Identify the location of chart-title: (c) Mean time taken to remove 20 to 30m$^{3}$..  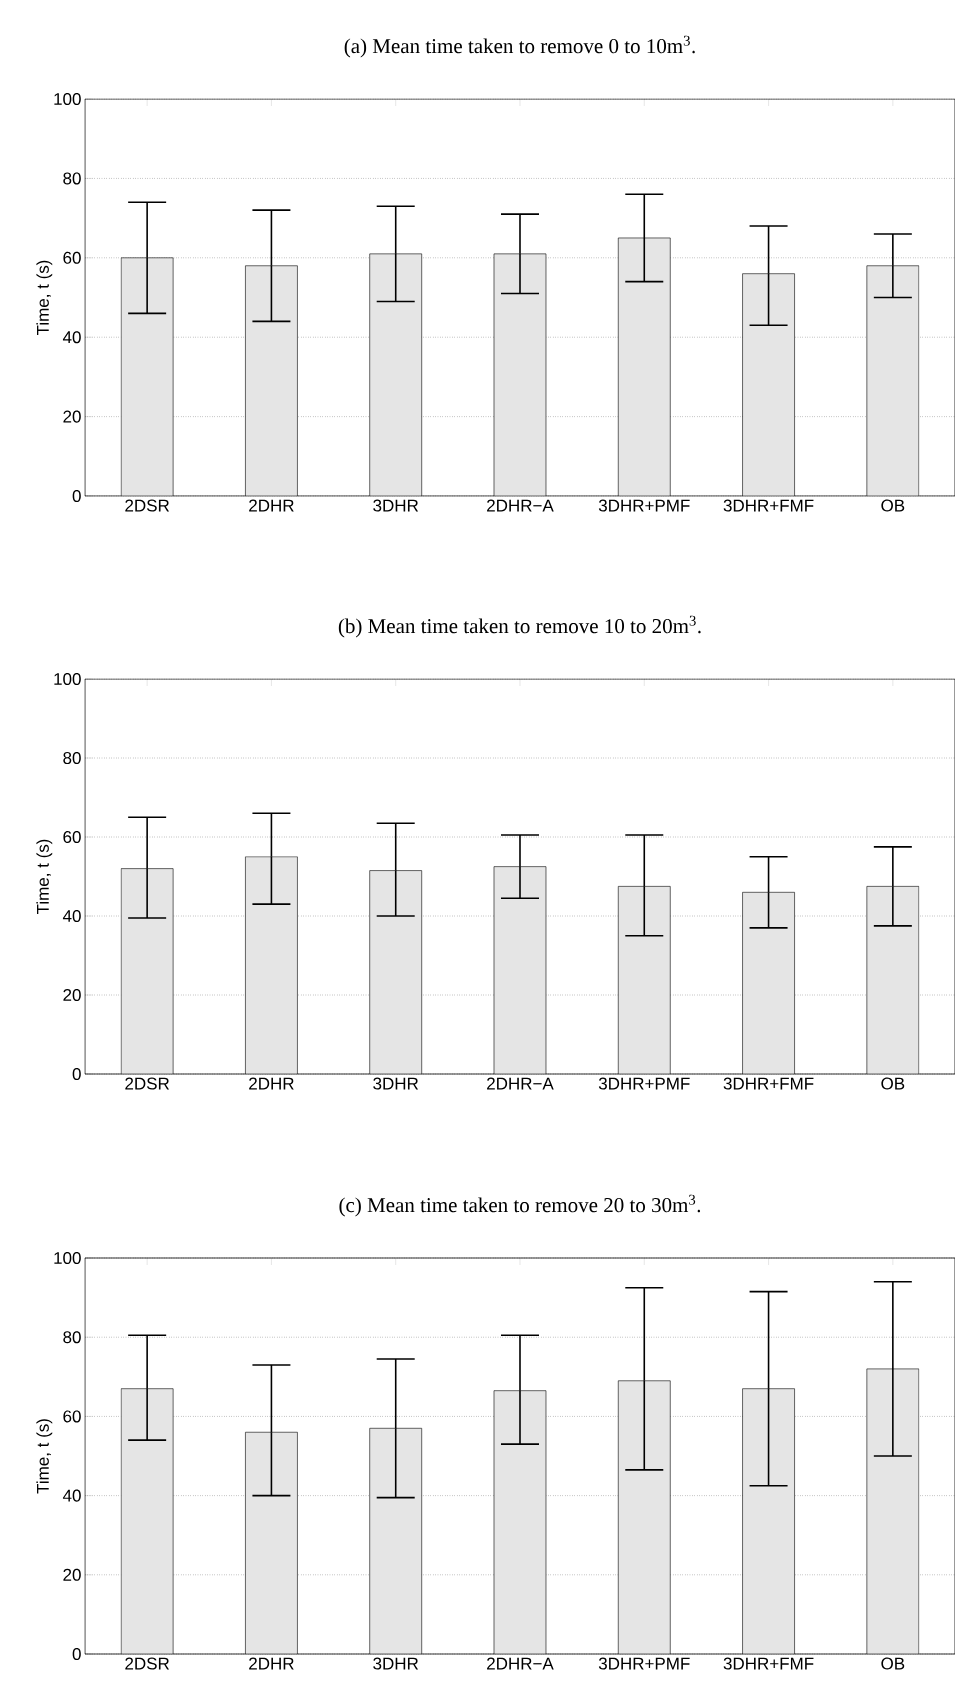
(520, 1205).